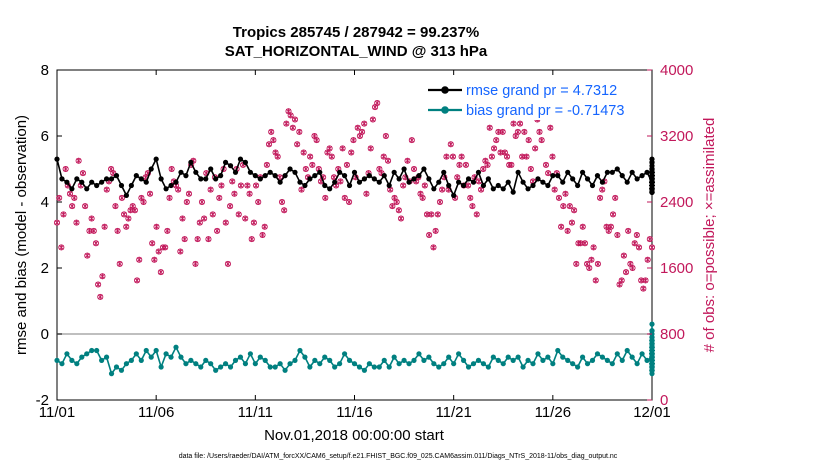  I want to click on x-tick-label: 11/01, so click(57, 412).